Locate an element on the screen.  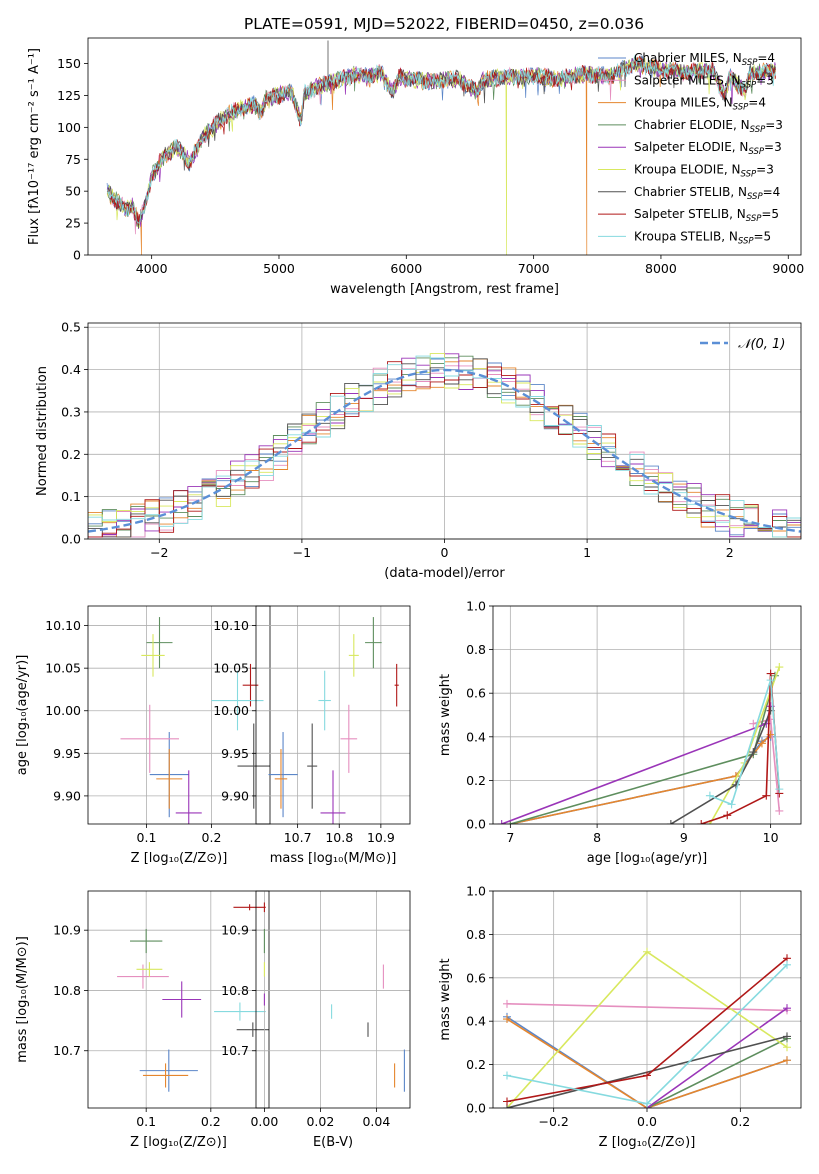
normal-curve is located at coordinates (444, 450).